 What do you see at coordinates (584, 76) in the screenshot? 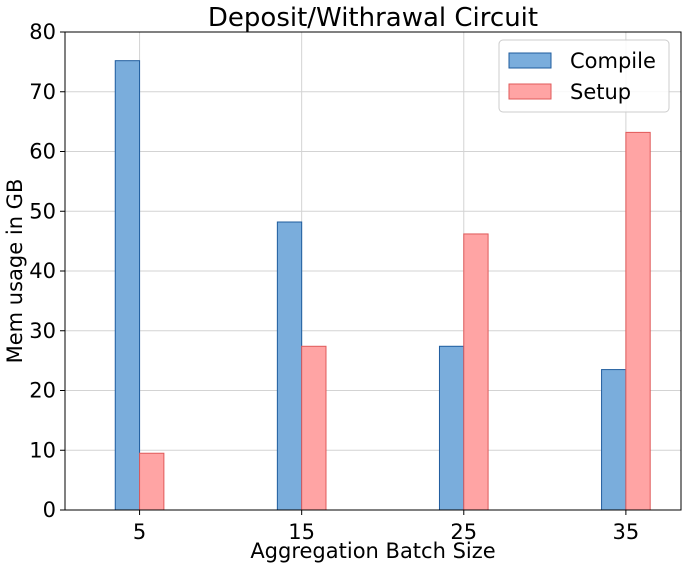
I see `legend: Compile Setup` at bounding box center [584, 76].